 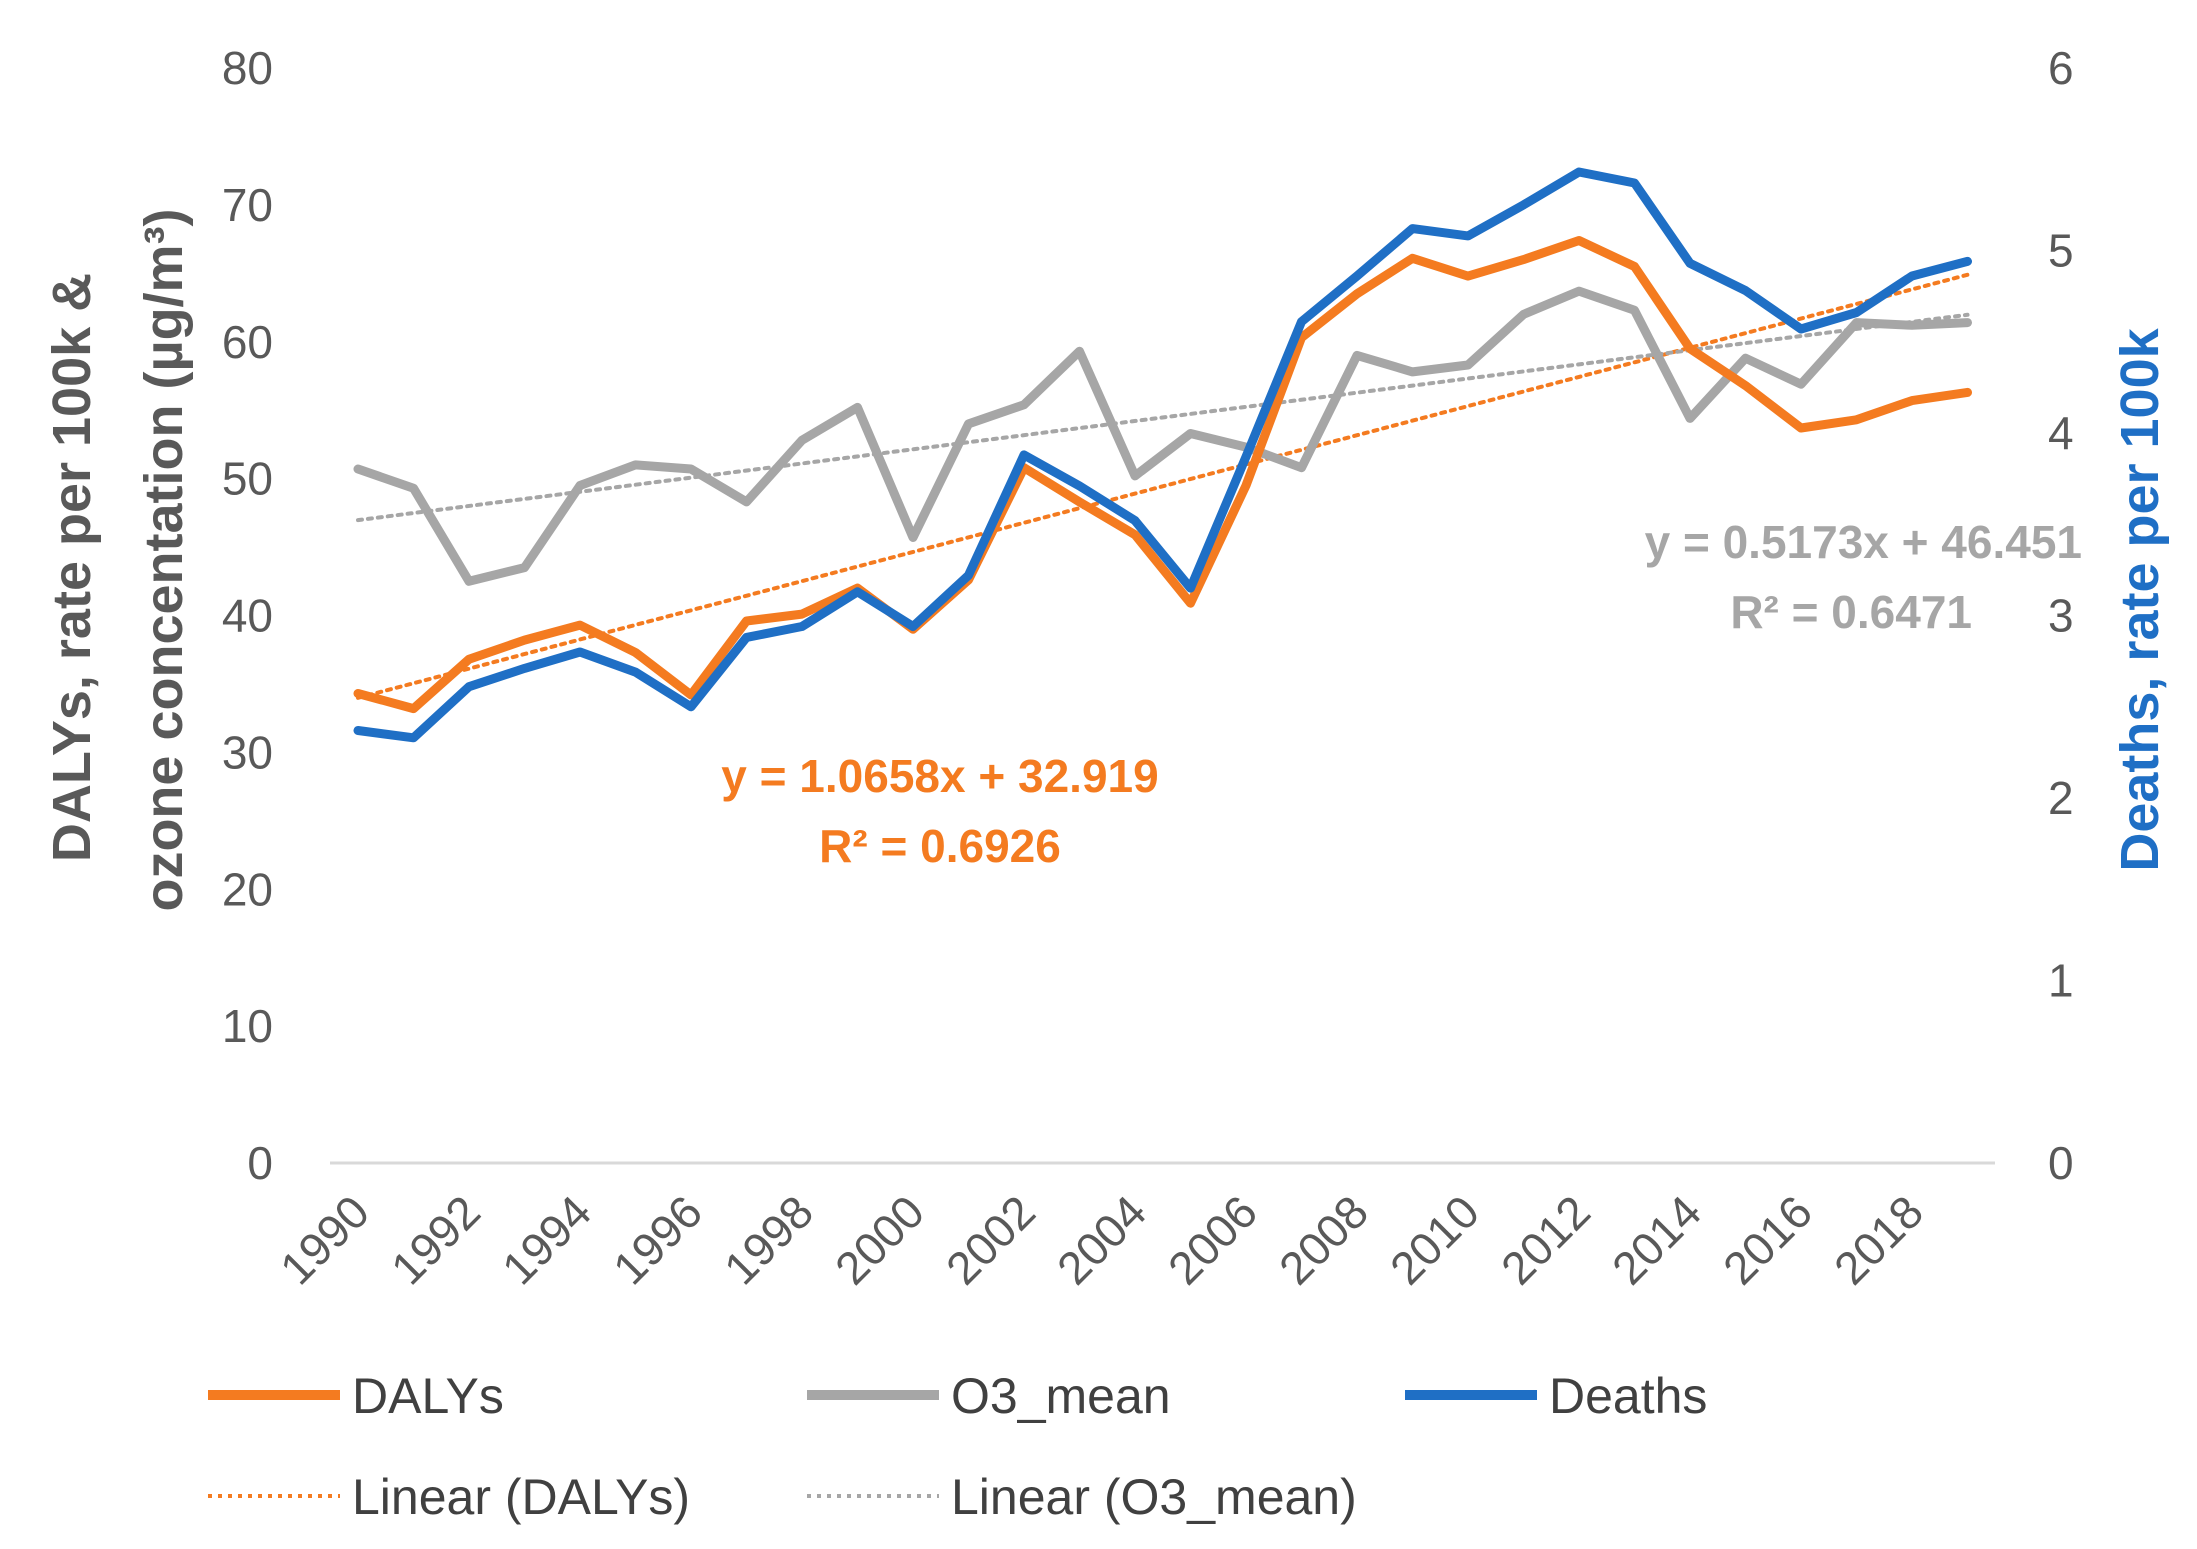 What do you see at coordinates (247, 1026) in the screenshot?
I see `left-tick-label: 10` at bounding box center [247, 1026].